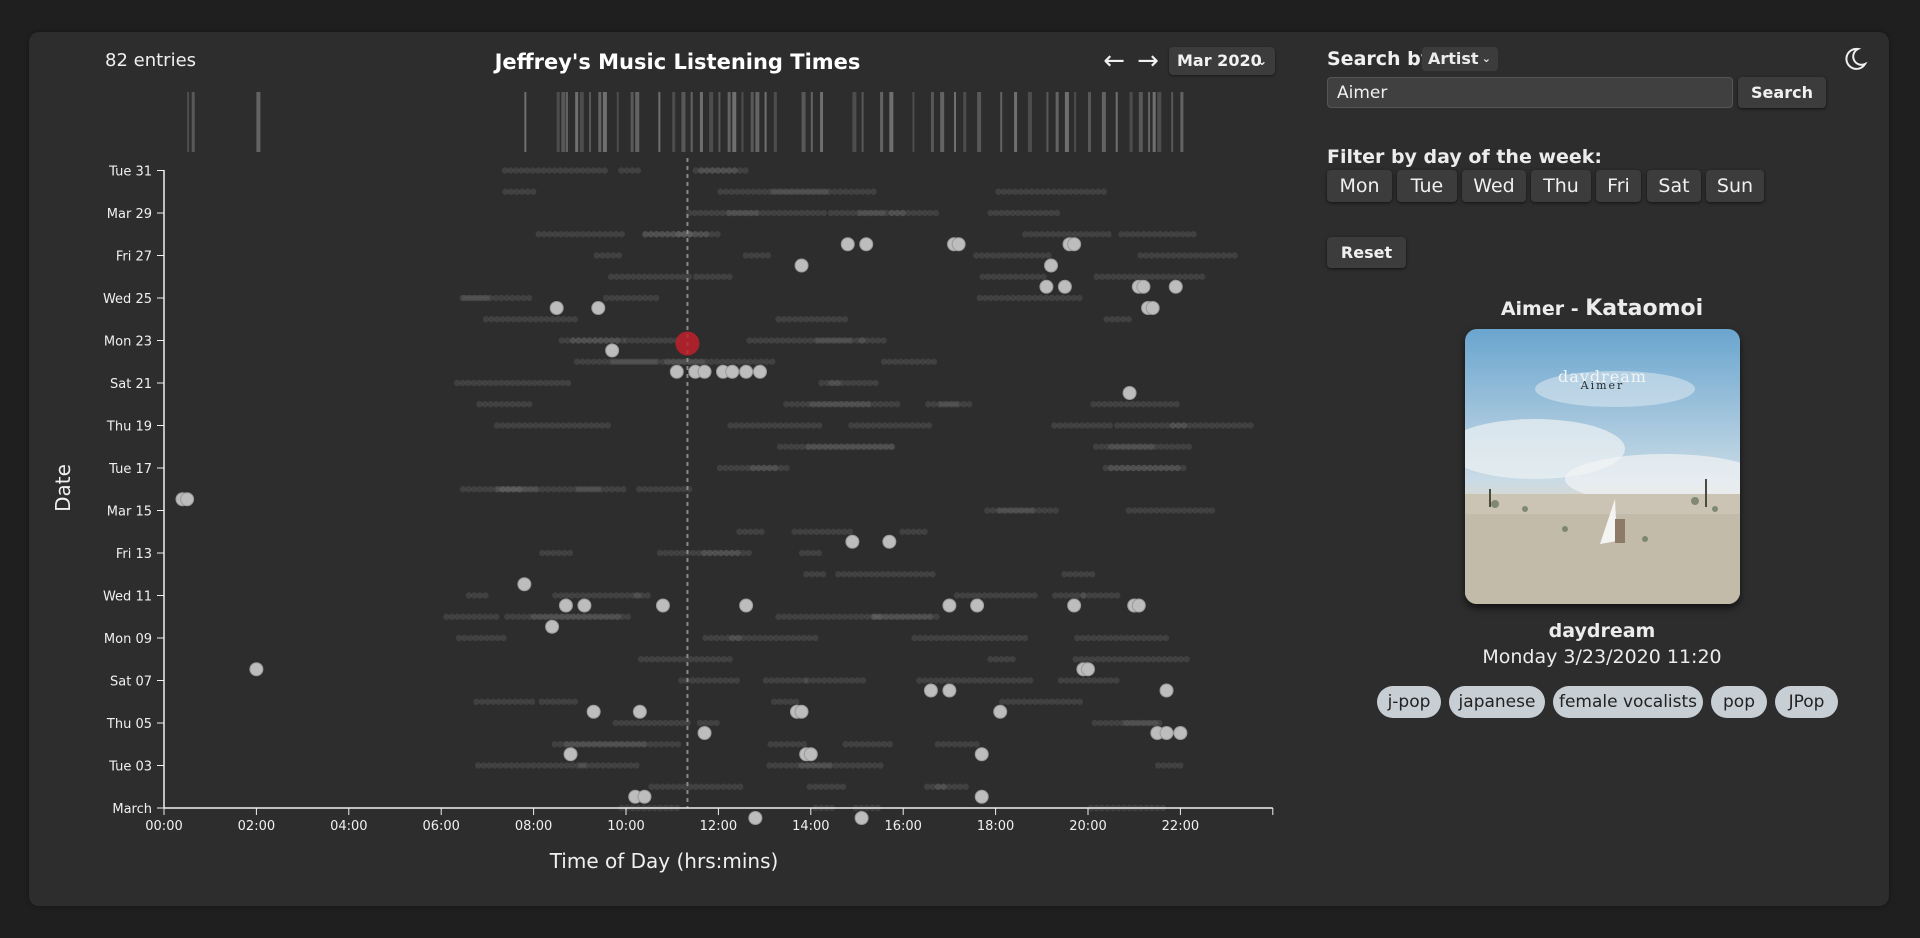  Describe the element at coordinates (1806, 702) in the screenshot. I see `tag-chip: JPop` at that location.